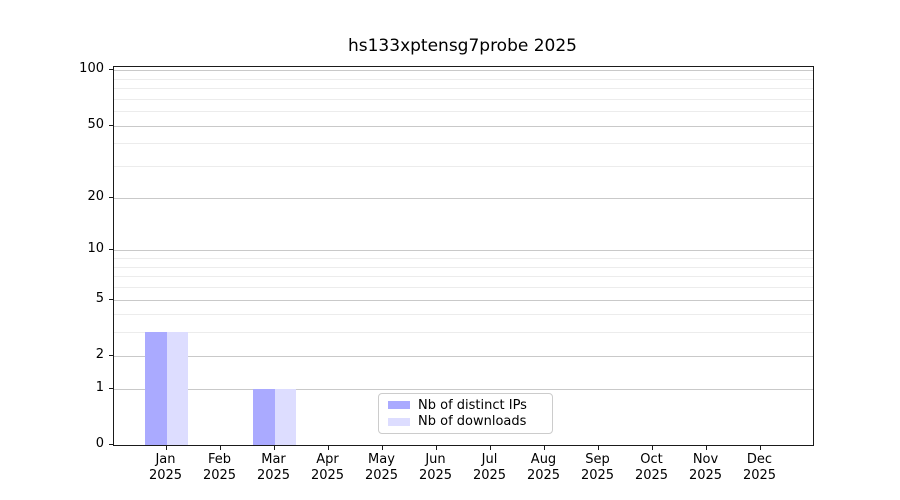 This screenshot has height=500, width=900. I want to click on x-tick-label: Aug 2025, so click(543, 467).